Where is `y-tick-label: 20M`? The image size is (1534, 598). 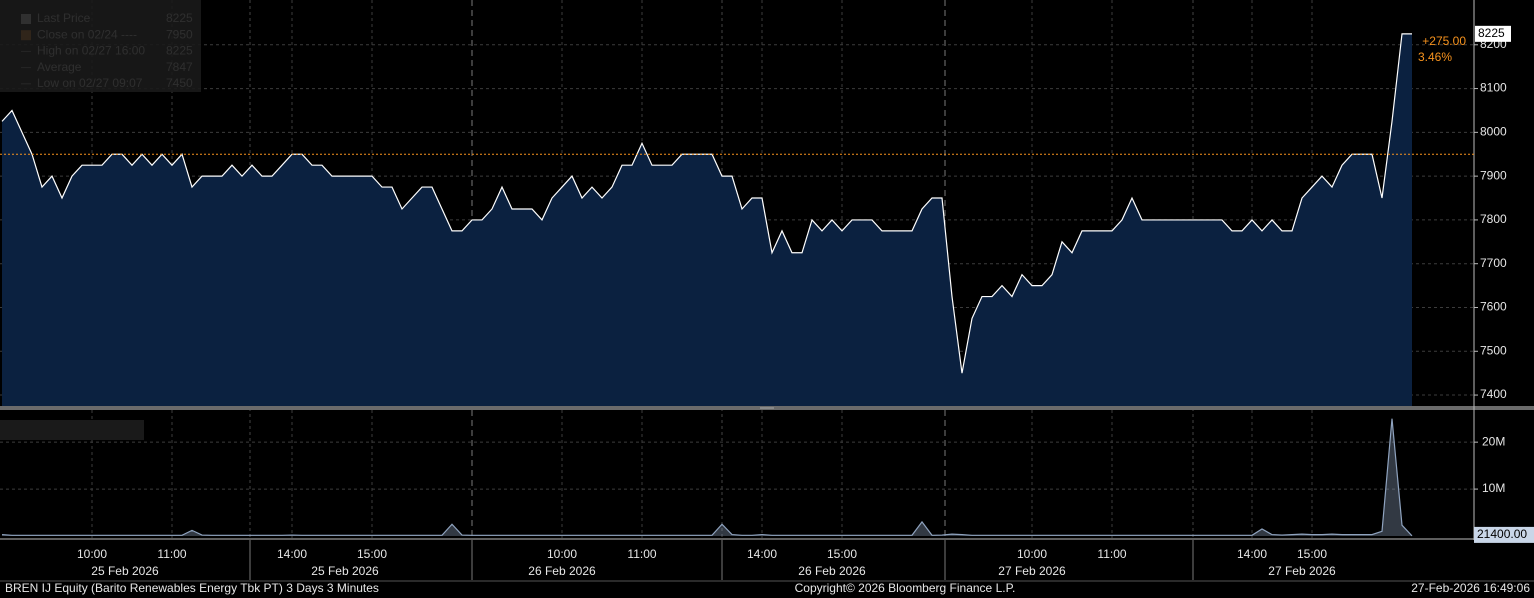 y-tick-label: 20M is located at coordinates (1493, 441).